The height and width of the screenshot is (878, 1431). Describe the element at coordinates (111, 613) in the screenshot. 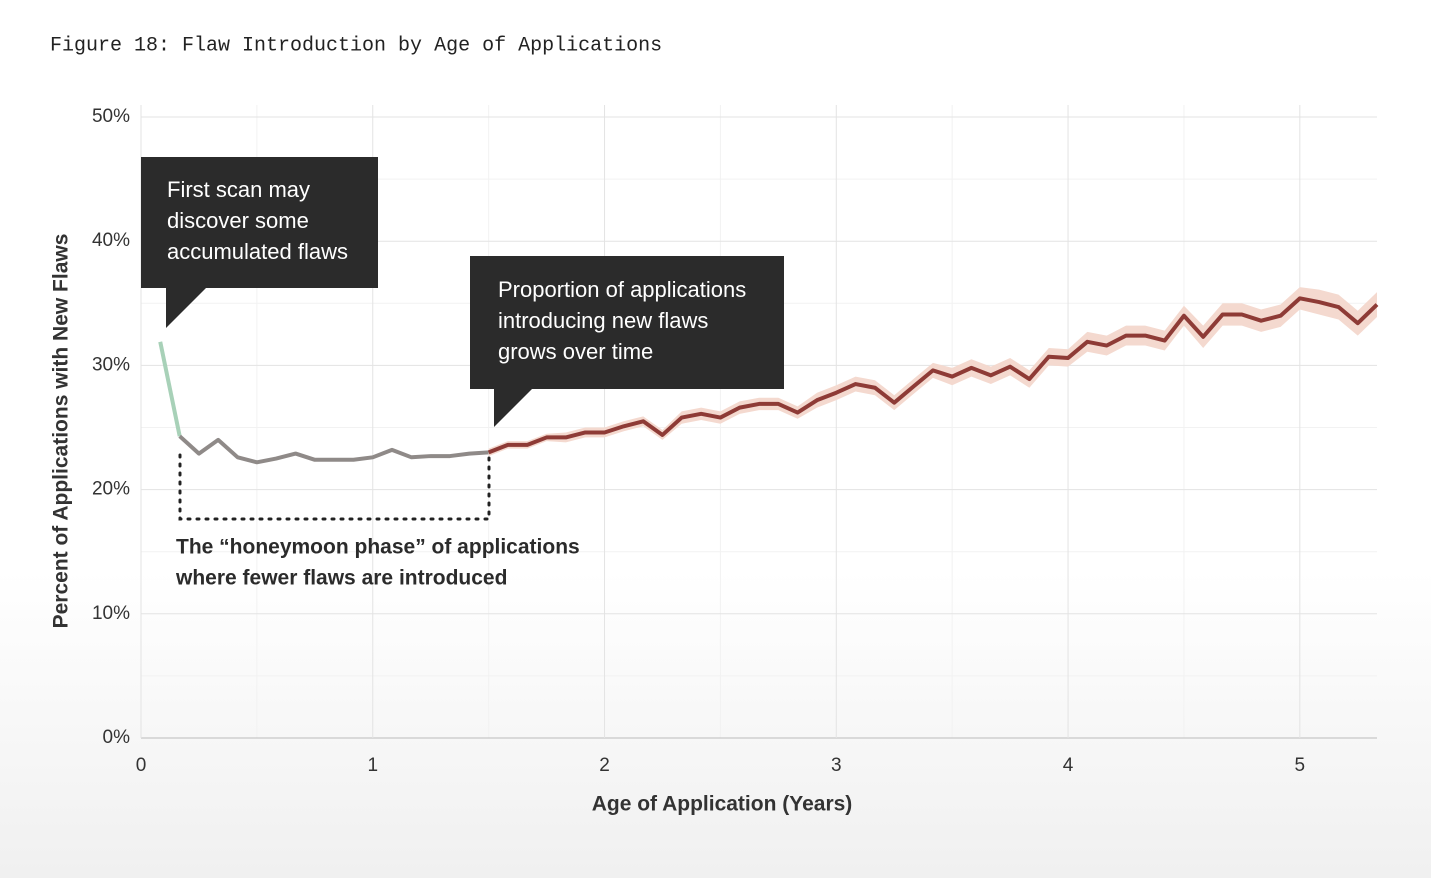

I see `y-tick-label: 10%` at that location.